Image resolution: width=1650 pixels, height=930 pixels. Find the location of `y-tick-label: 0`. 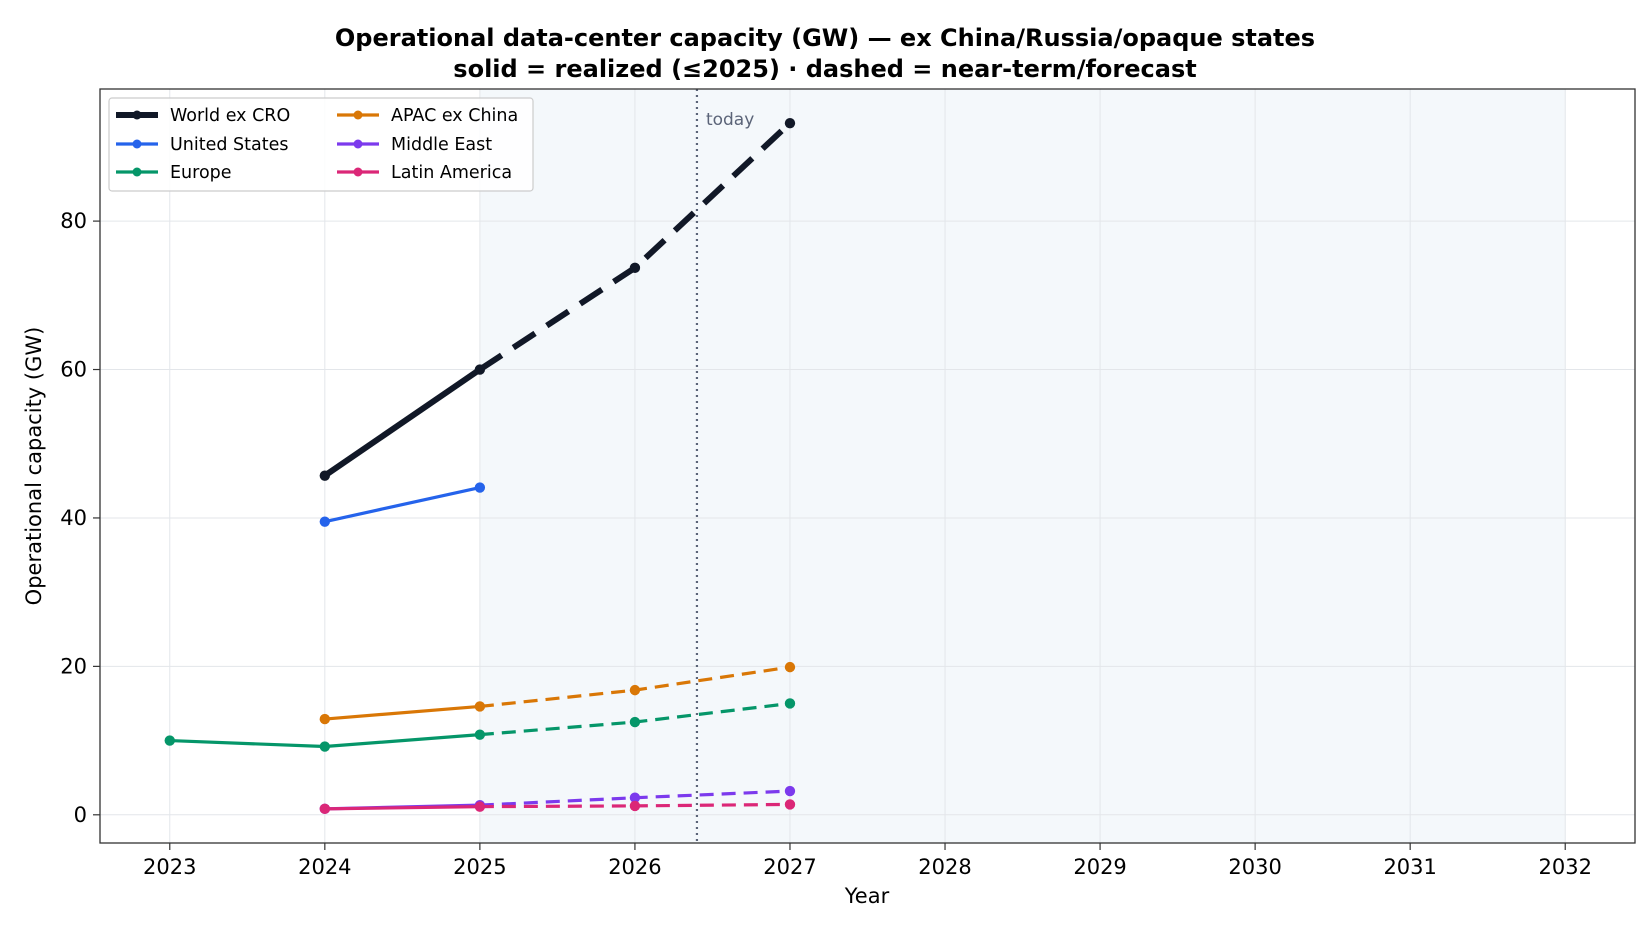

y-tick-label: 0 is located at coordinates (80, 815).